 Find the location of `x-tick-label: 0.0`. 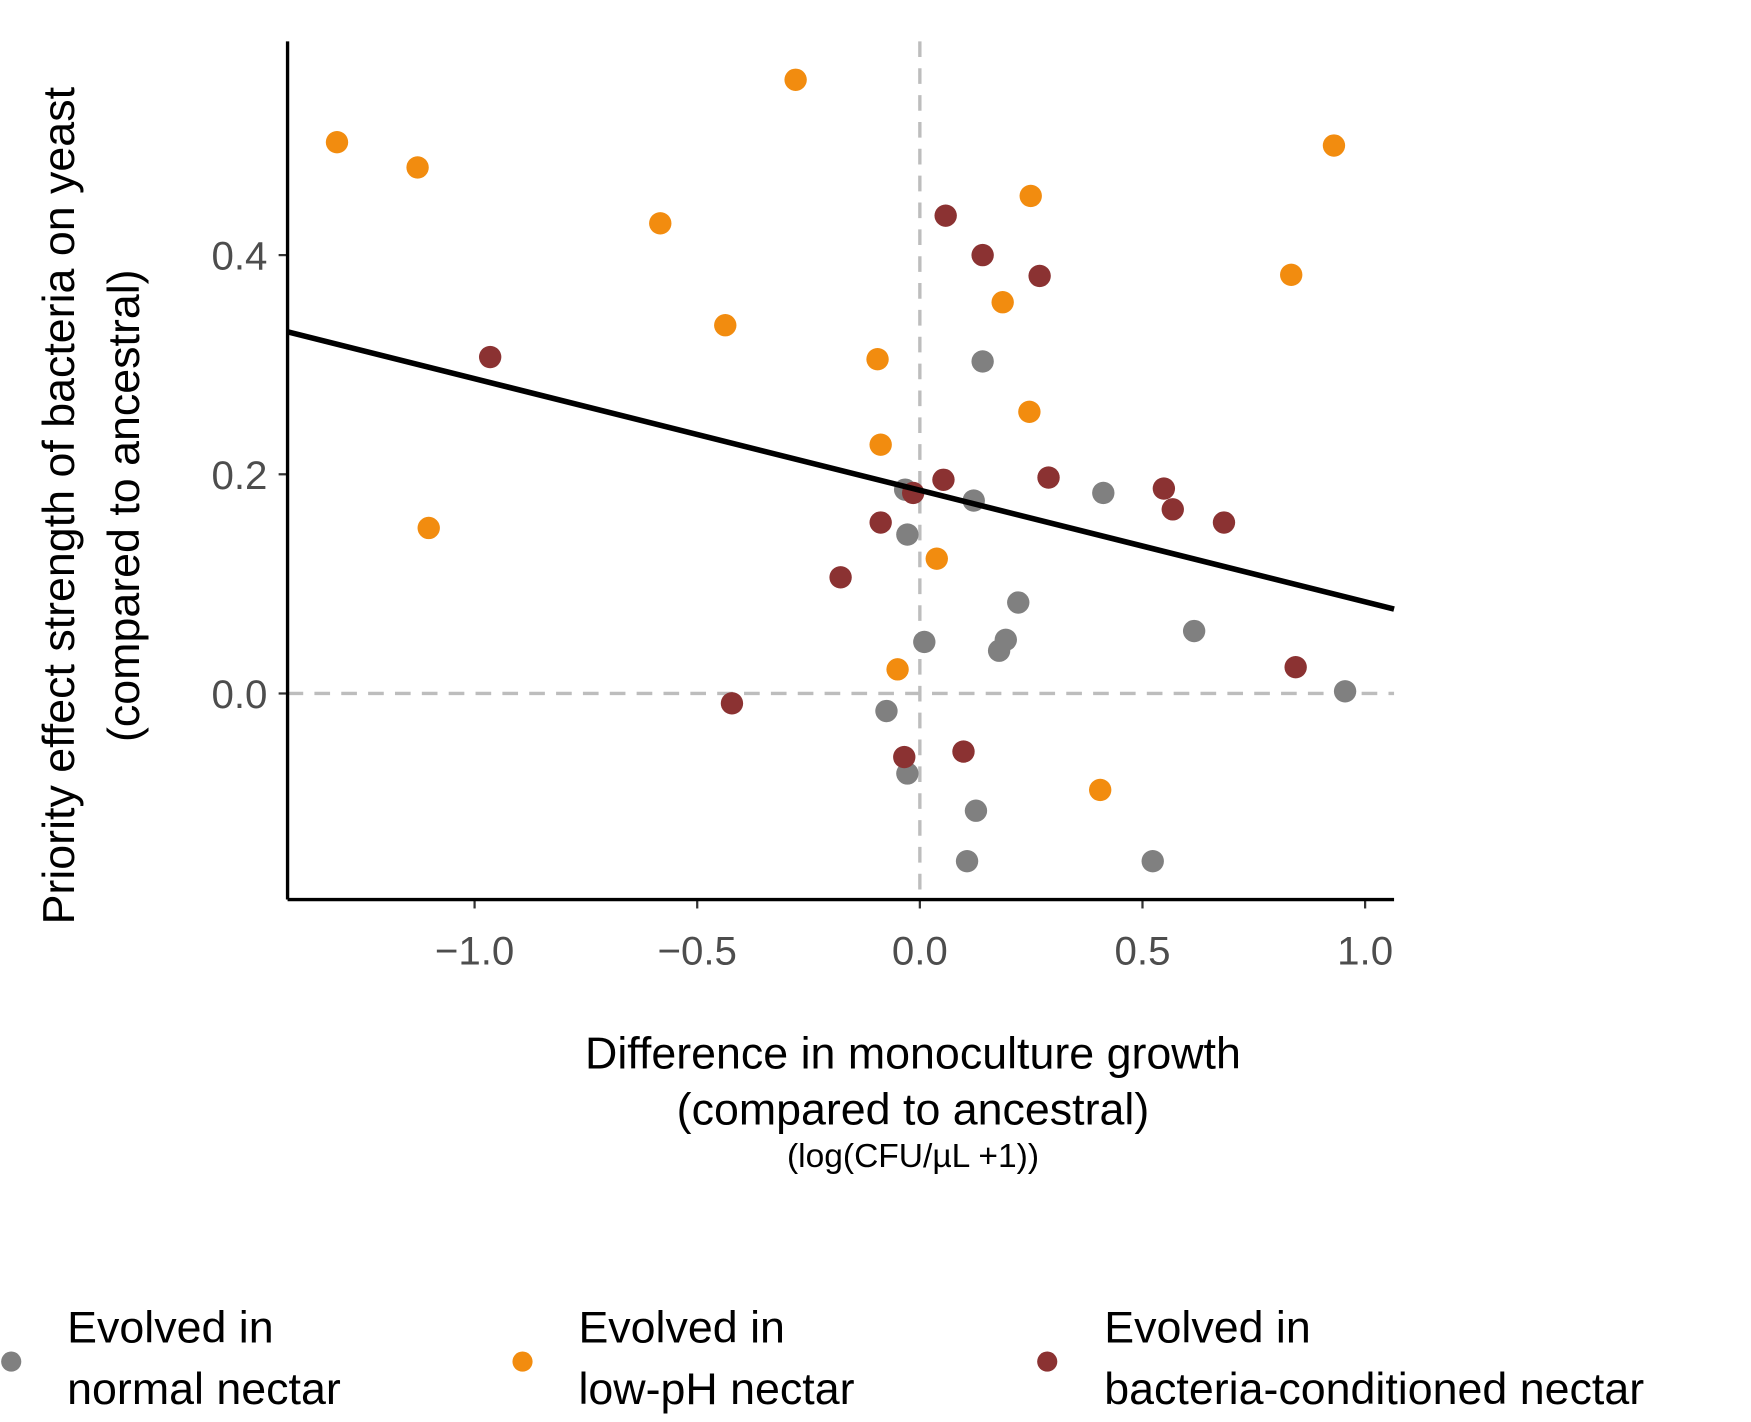

x-tick-label: 0.0 is located at coordinates (920, 950).